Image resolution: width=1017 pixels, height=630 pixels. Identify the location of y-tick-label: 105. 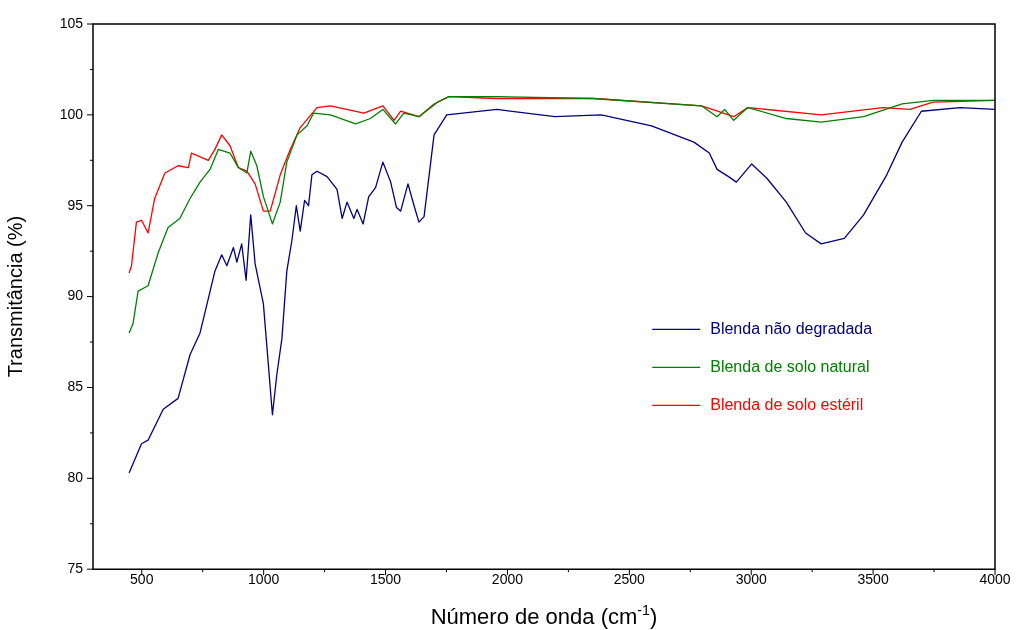
(71, 22).